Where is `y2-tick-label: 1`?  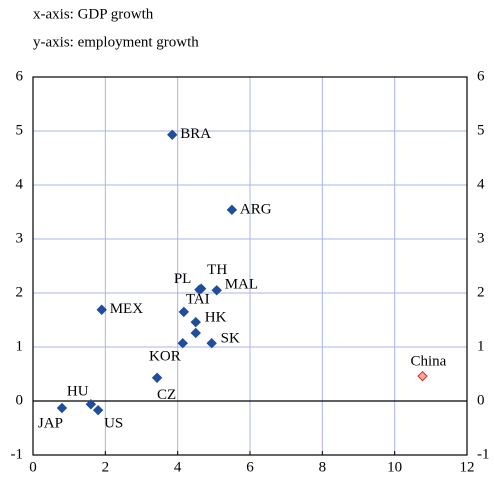
y2-tick-label: 1 is located at coordinates (481, 346).